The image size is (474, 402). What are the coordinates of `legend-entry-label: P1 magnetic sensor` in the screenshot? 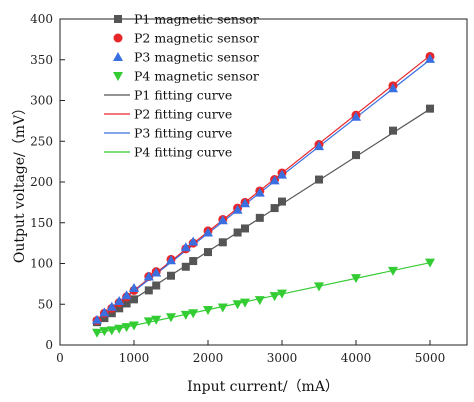 It's located at (196, 19).